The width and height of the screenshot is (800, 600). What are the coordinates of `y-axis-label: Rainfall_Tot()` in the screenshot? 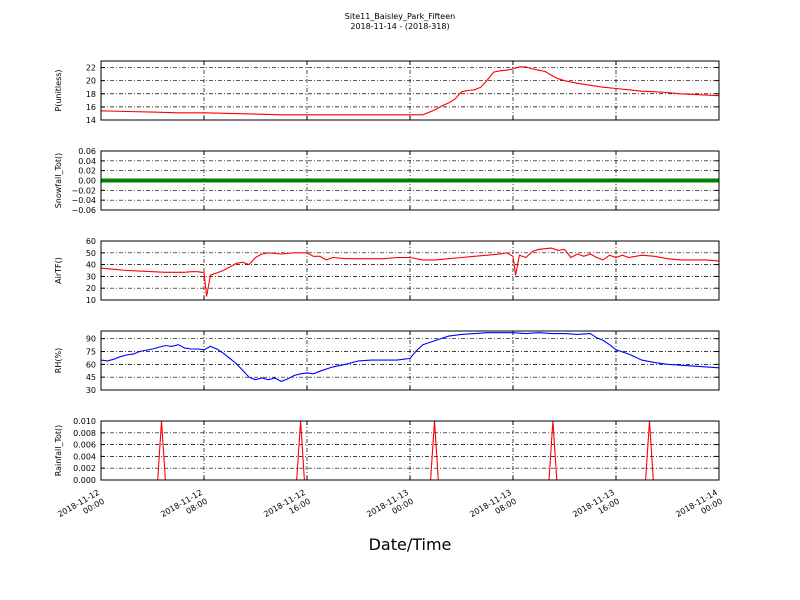 It's located at (58, 451).